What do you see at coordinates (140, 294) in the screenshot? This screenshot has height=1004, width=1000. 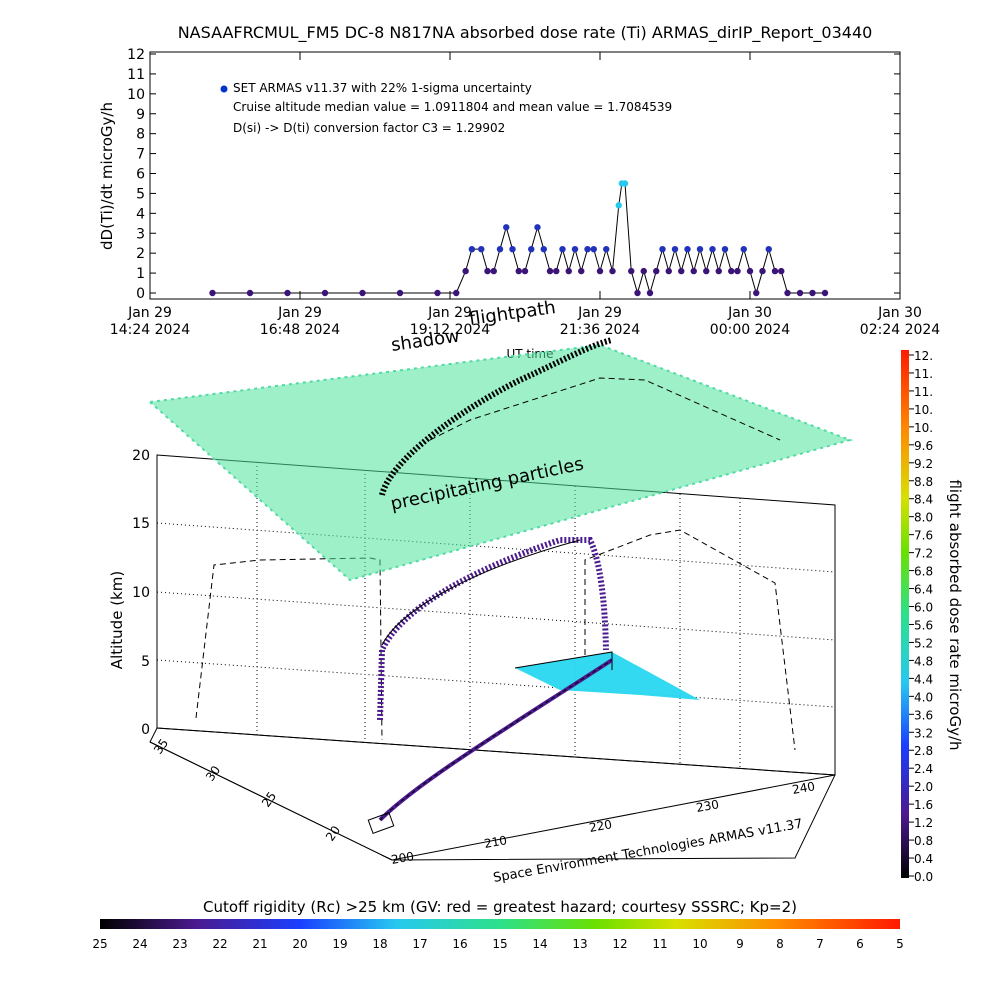 I see `y-tick-label: 0` at bounding box center [140, 294].